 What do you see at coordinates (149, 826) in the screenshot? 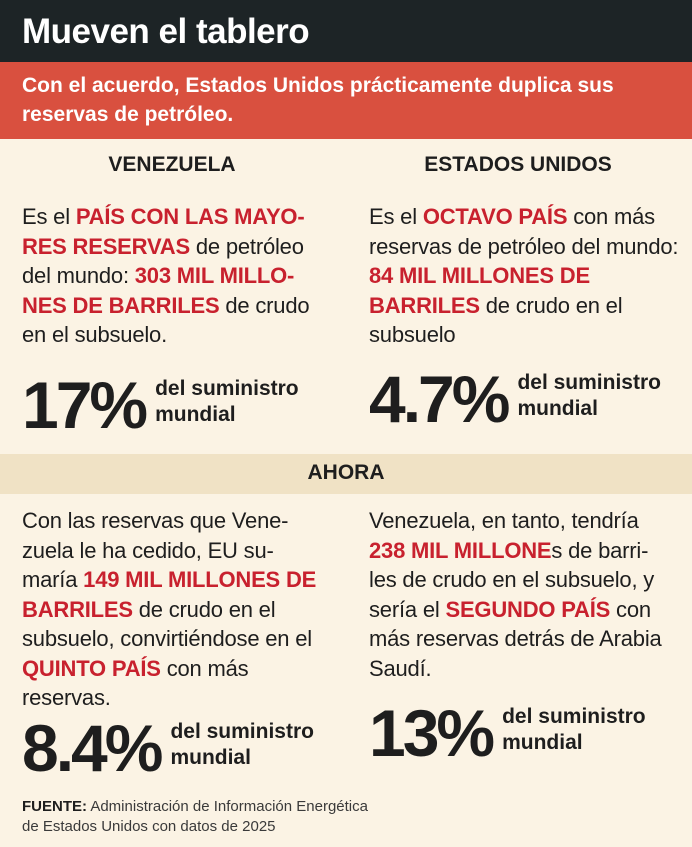
I see `source-line-2: de Estados Unidos con datos de 2025` at bounding box center [149, 826].